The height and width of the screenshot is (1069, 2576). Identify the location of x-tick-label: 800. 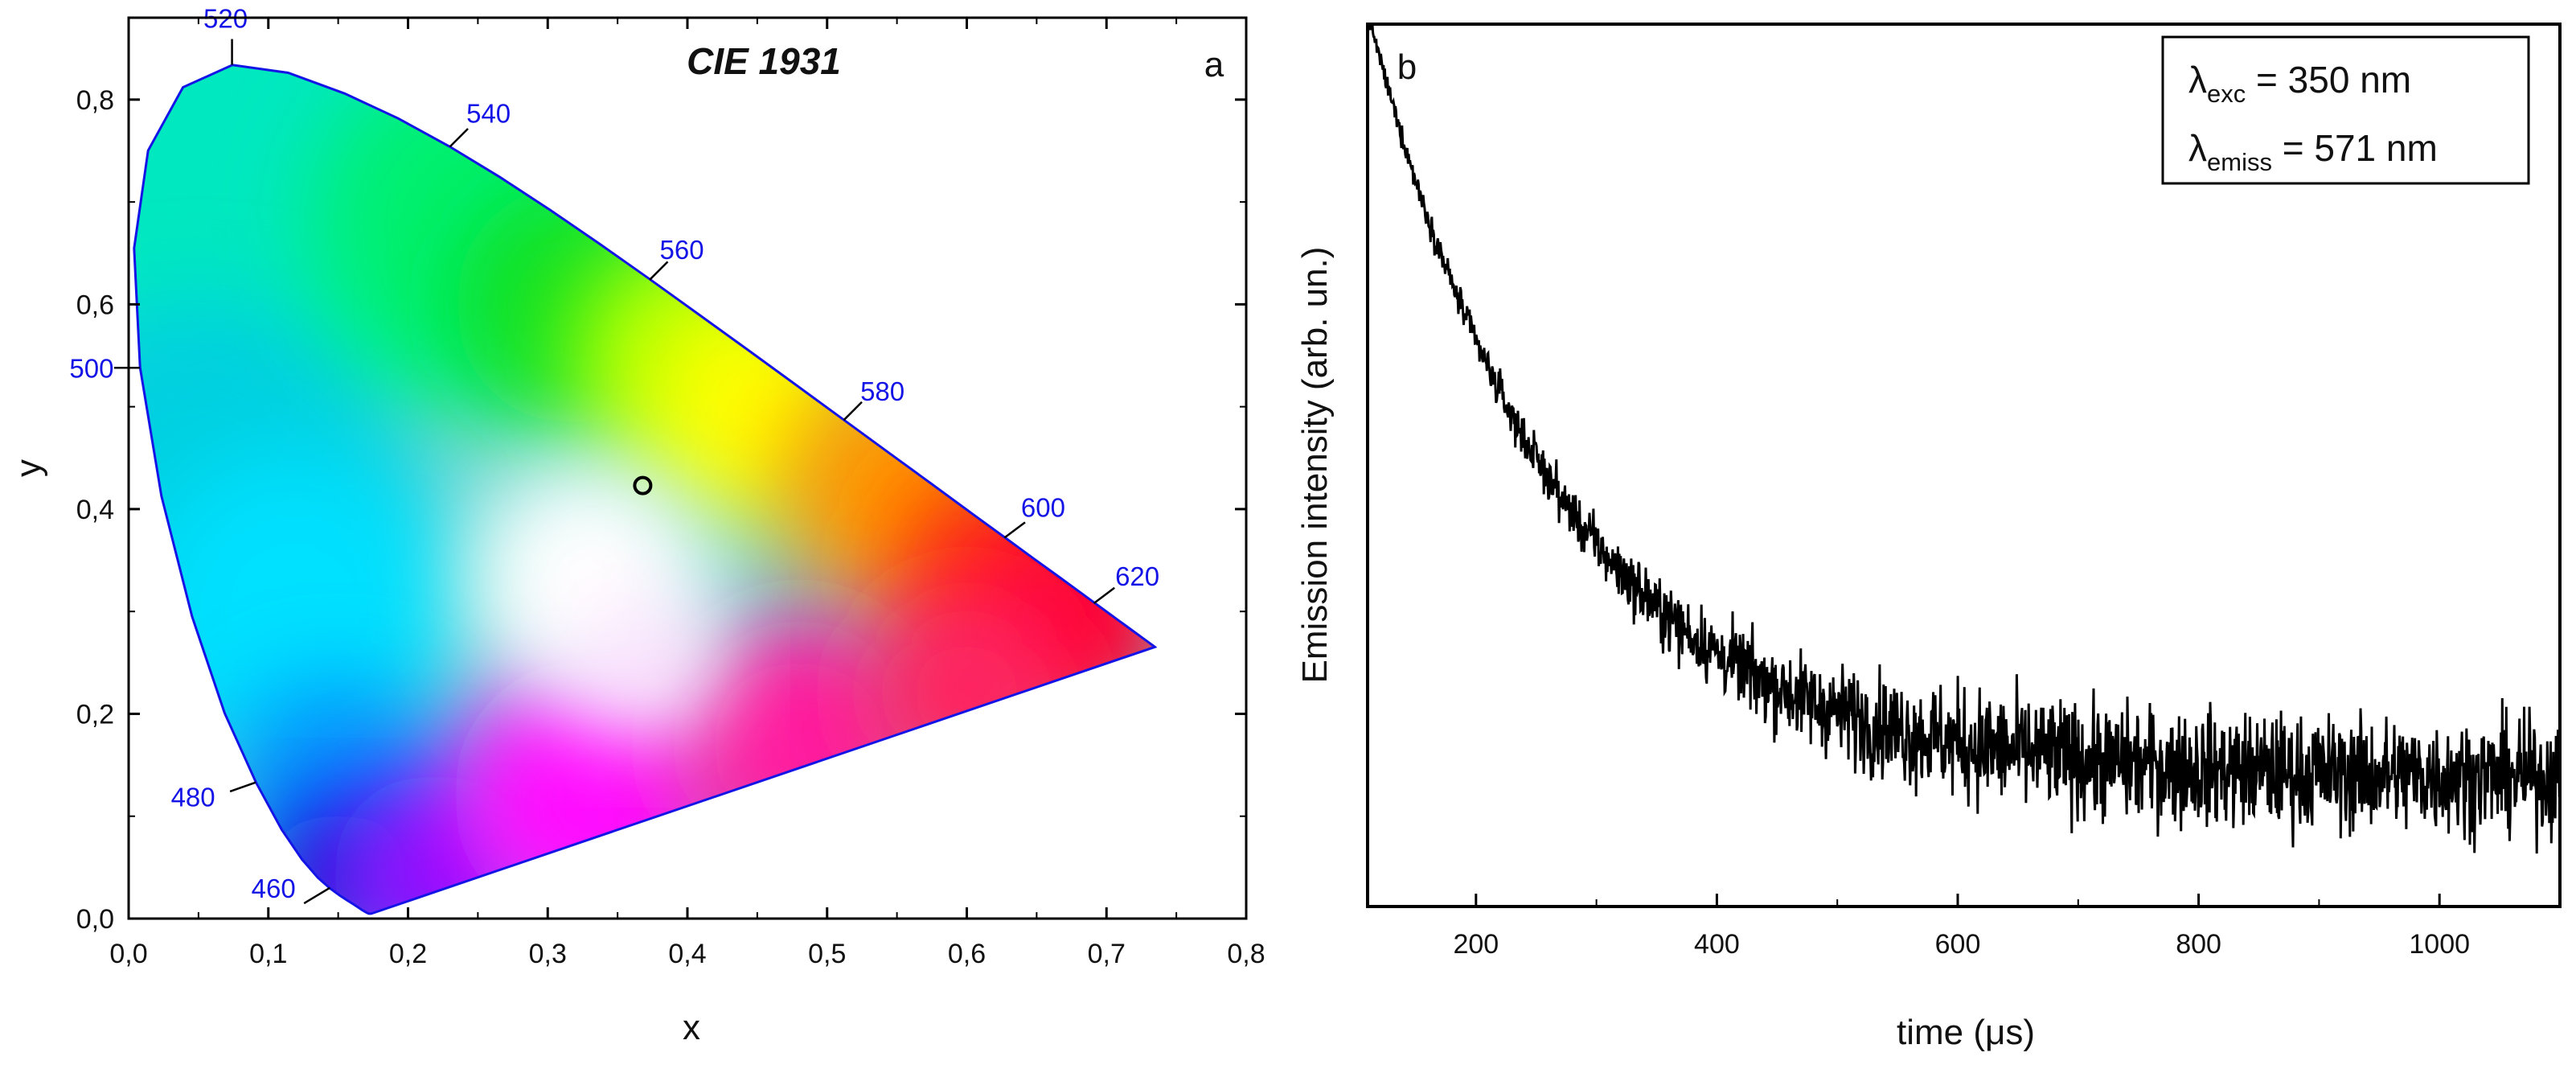
(2198, 944).